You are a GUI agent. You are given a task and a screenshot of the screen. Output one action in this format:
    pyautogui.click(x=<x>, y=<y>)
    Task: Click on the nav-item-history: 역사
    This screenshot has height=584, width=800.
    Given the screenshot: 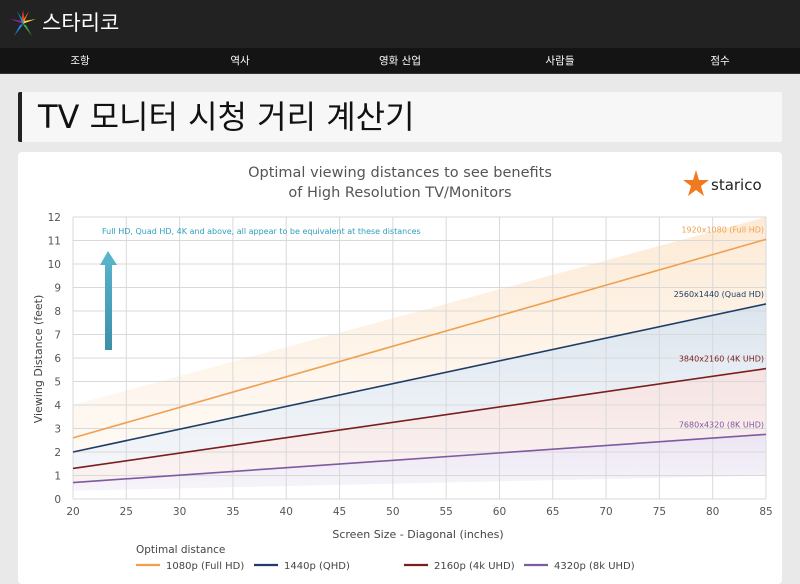 What is the action you would take?
    pyautogui.click(x=240, y=61)
    